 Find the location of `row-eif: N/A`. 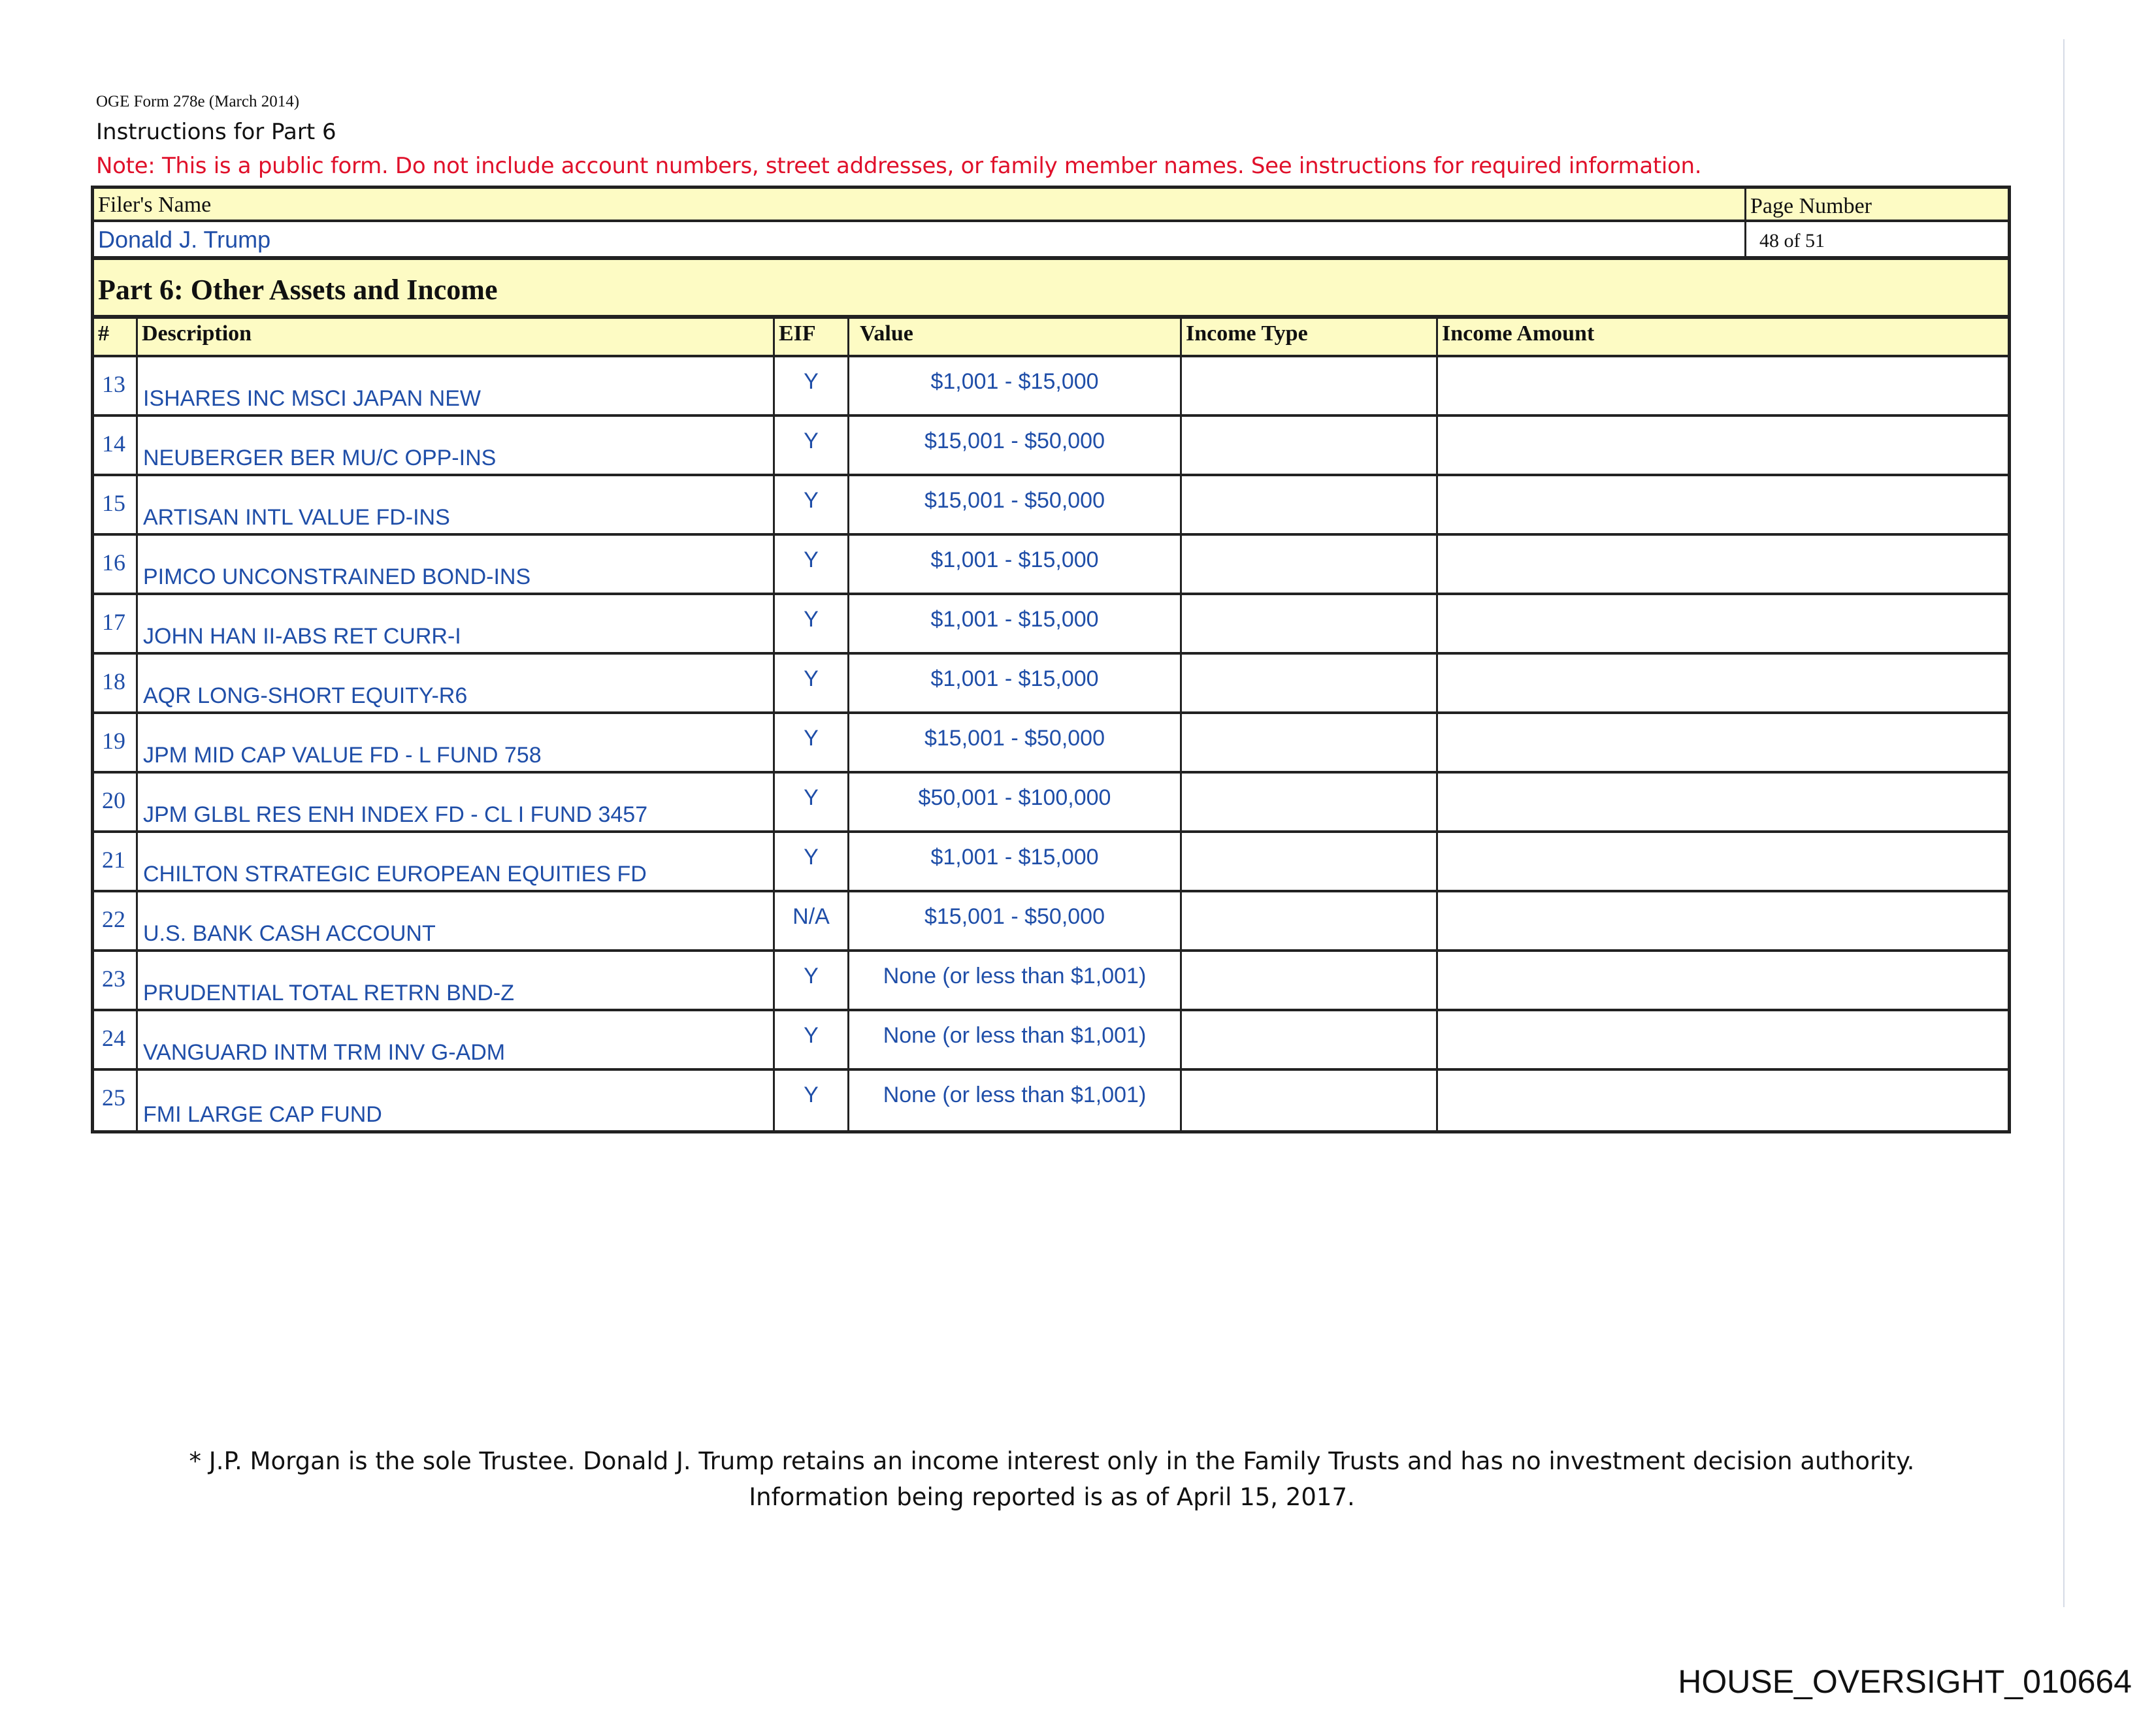

row-eif: N/A is located at coordinates (812, 920).